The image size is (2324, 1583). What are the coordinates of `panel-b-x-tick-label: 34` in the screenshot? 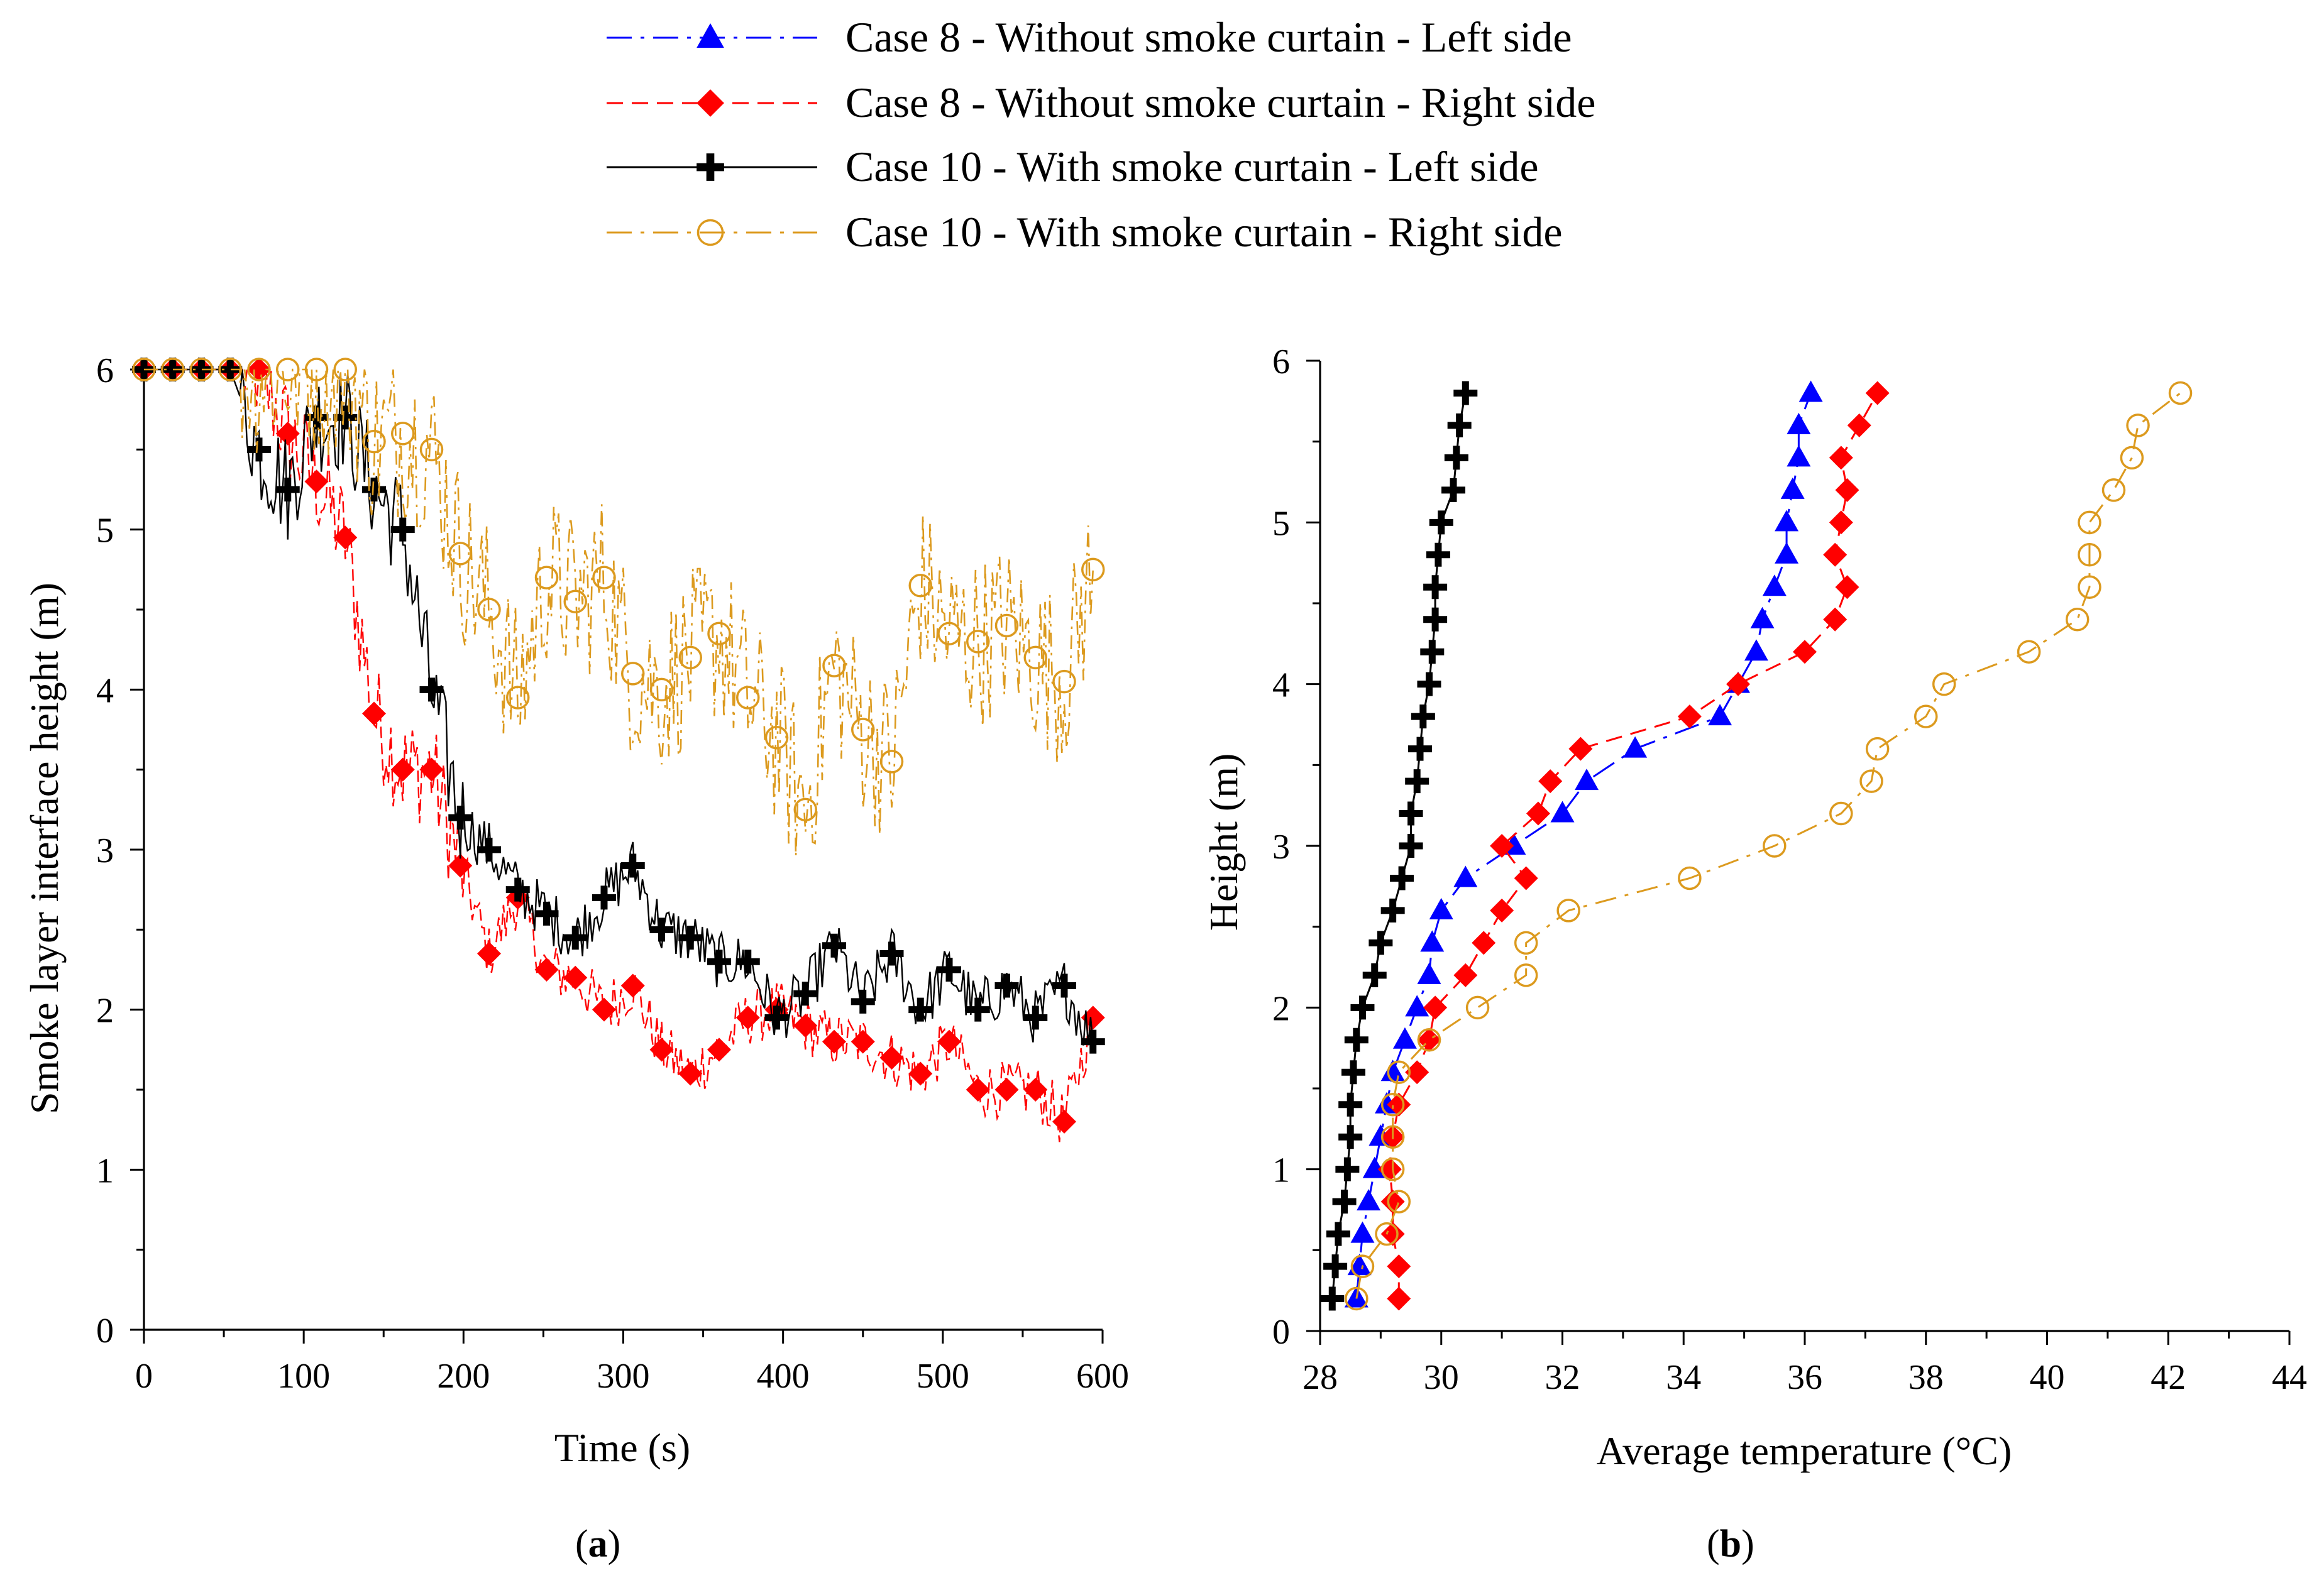 It's located at (1683, 1378).